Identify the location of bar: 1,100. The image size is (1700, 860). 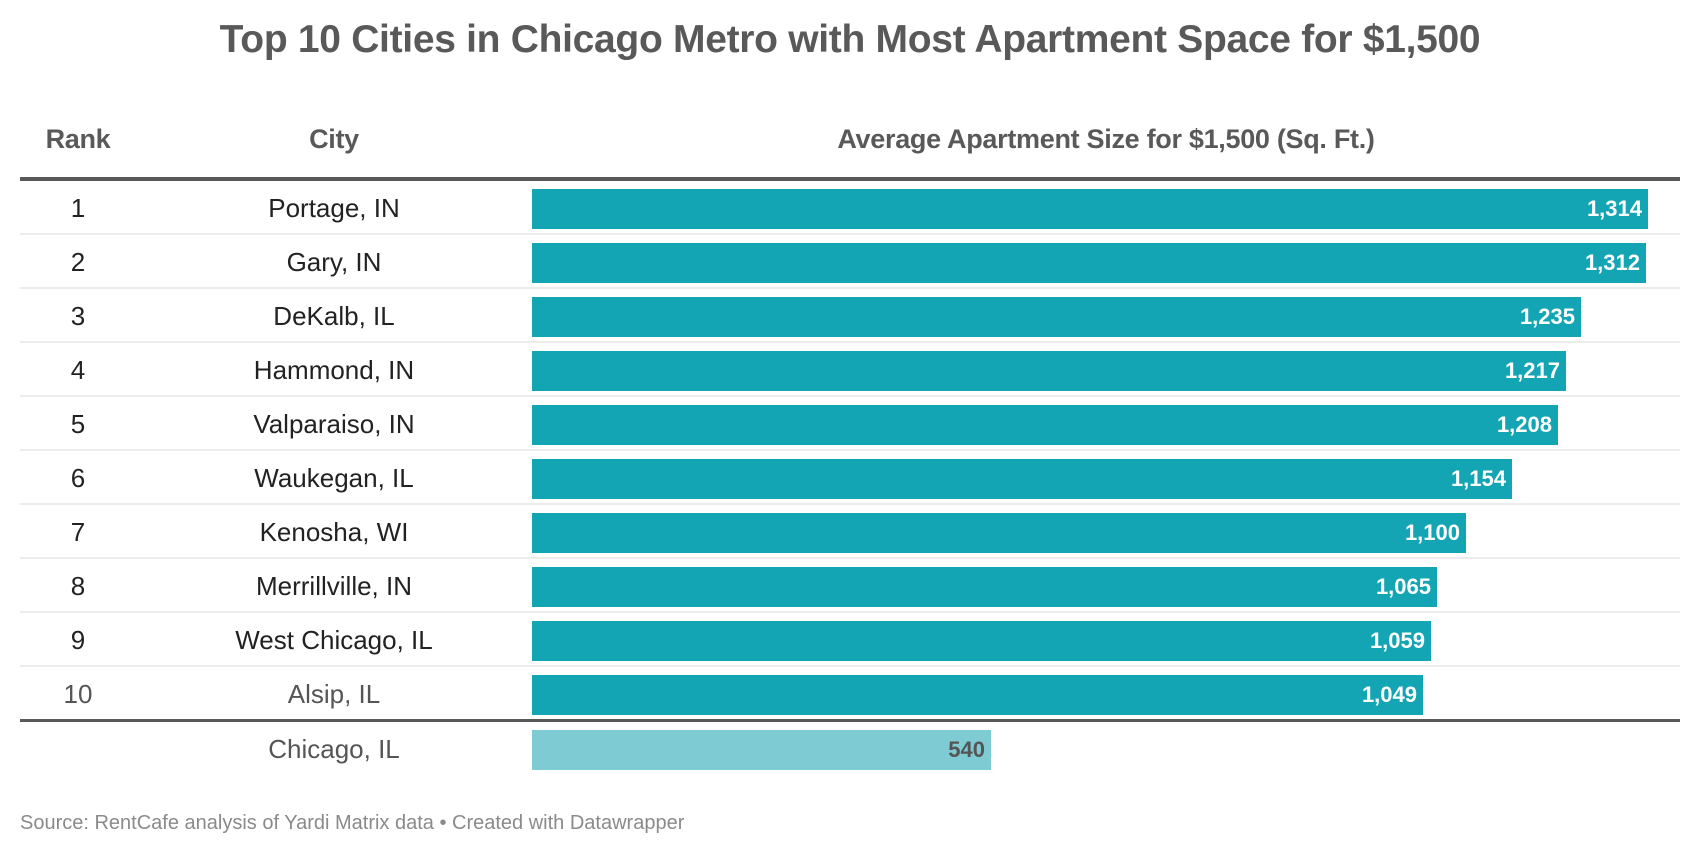
(999, 533).